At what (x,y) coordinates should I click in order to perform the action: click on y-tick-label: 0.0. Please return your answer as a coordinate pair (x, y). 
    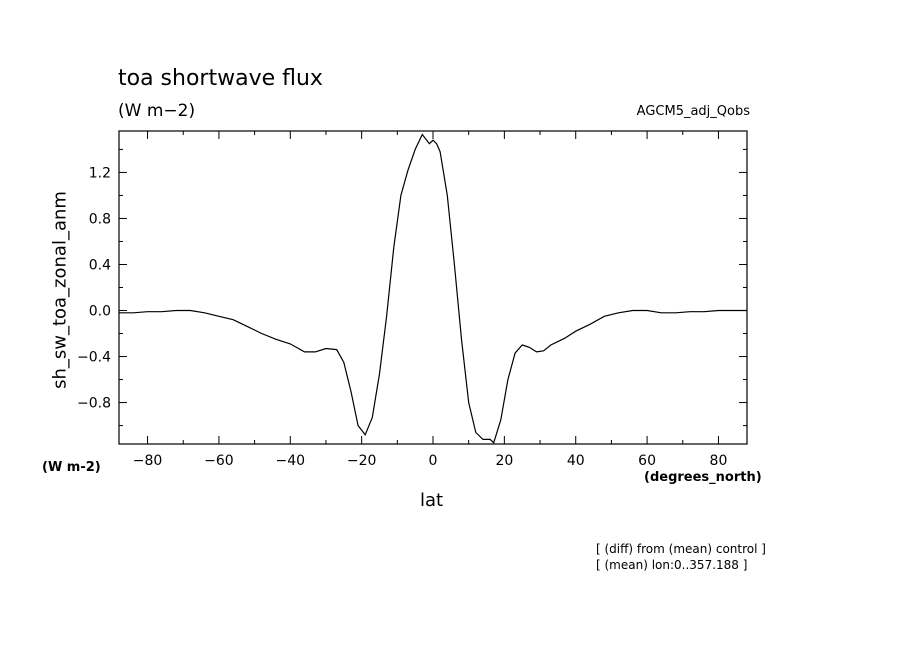
    Looking at the image, I should click on (100, 312).